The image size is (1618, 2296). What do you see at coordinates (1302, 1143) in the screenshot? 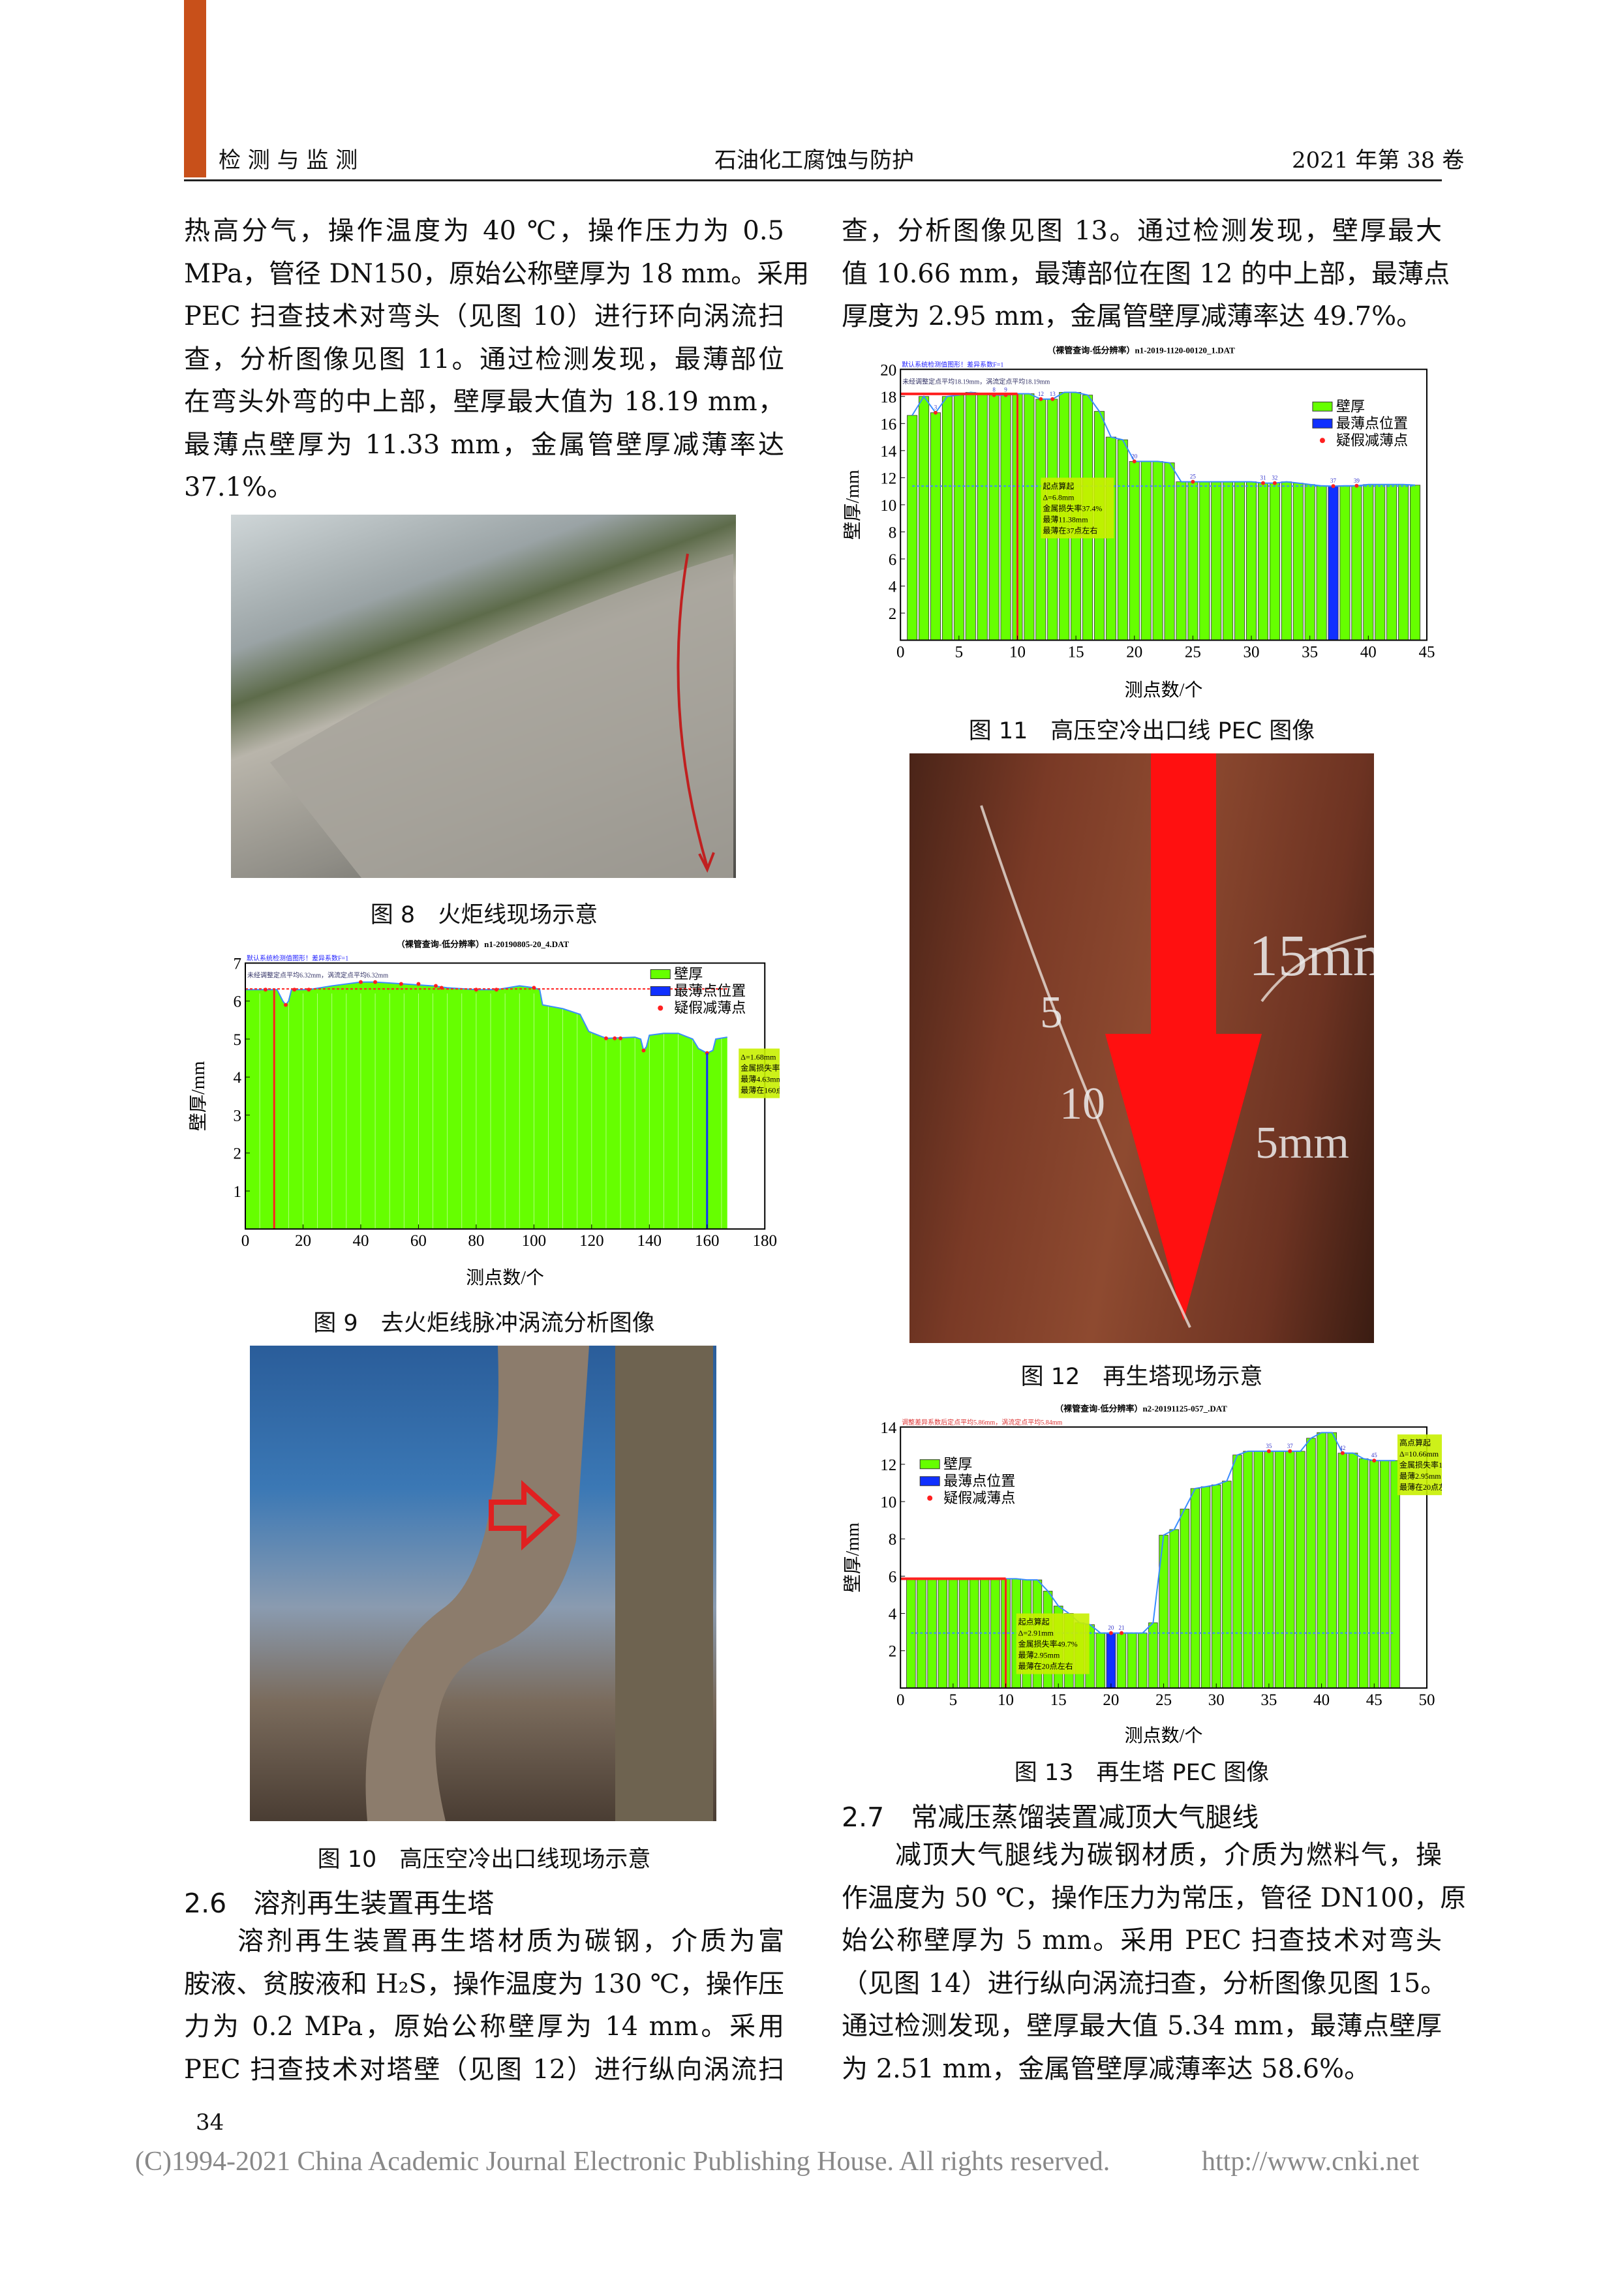
I see `svg-text: 5mm` at bounding box center [1302, 1143].